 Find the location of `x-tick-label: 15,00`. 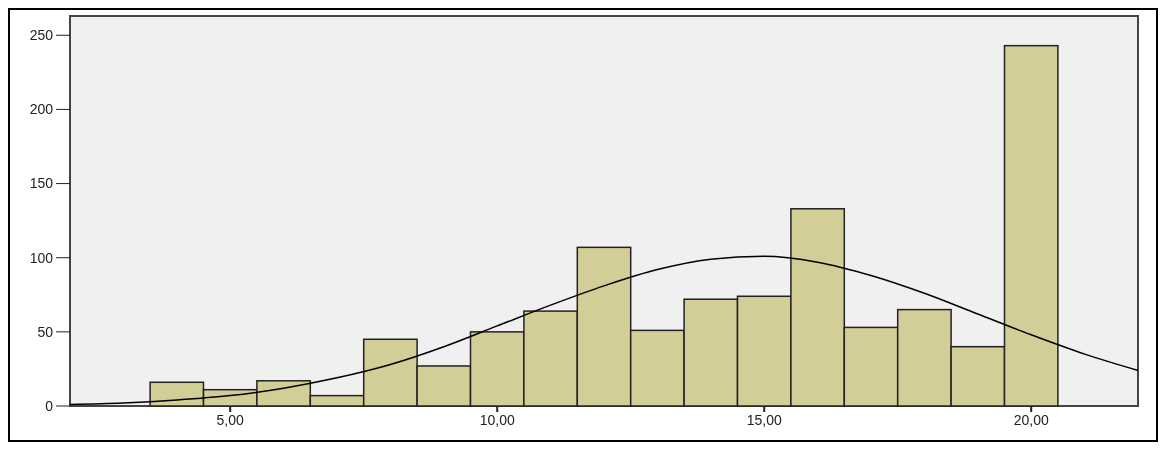

x-tick-label: 15,00 is located at coordinates (764, 420).